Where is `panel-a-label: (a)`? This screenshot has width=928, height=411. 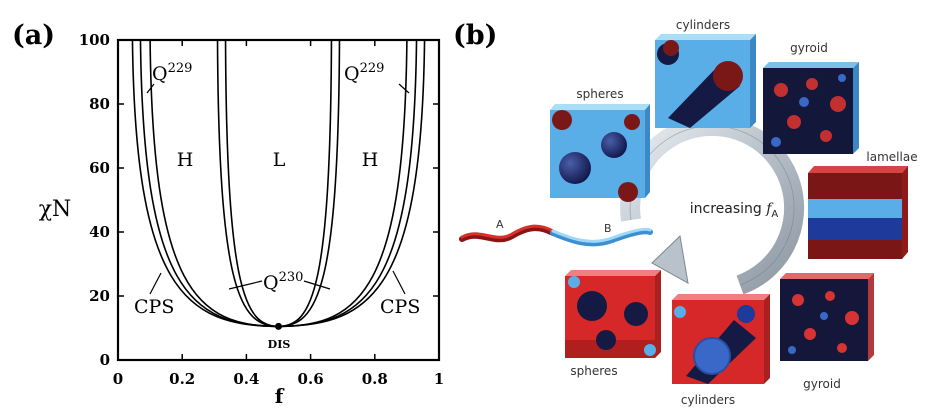 panel-a-label: (a) is located at coordinates (33, 35).